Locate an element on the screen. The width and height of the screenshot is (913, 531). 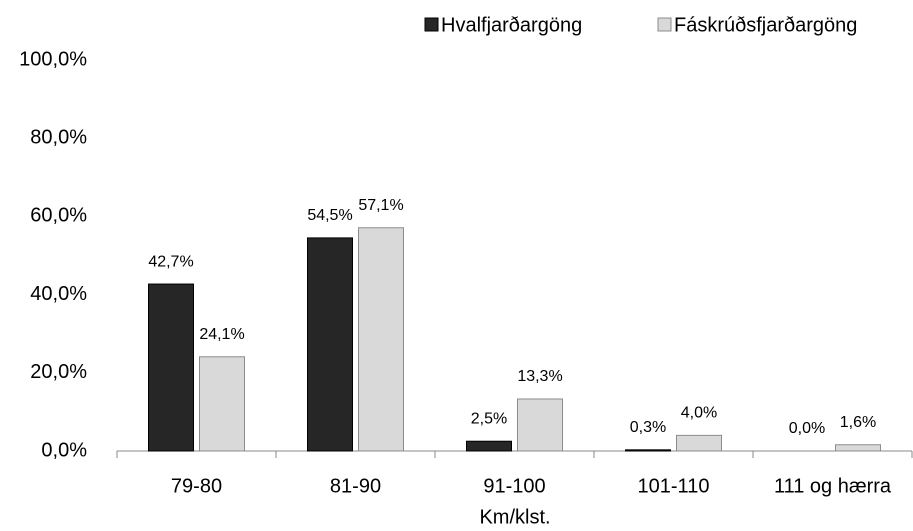
y-tick-label: 40,0% is located at coordinates (58, 294).